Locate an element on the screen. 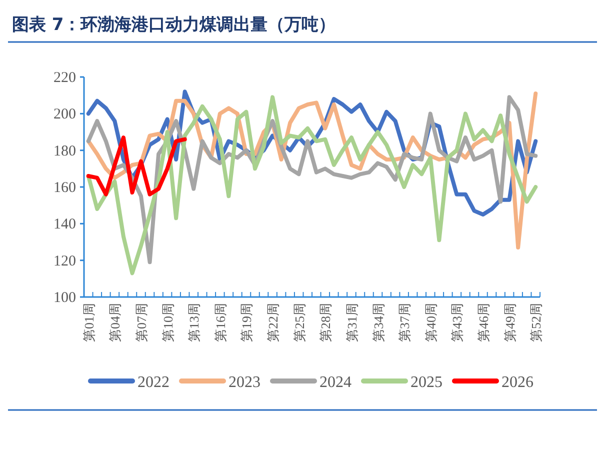 The width and height of the screenshot is (605, 455). legend-label: 2026 is located at coordinates (518, 382).